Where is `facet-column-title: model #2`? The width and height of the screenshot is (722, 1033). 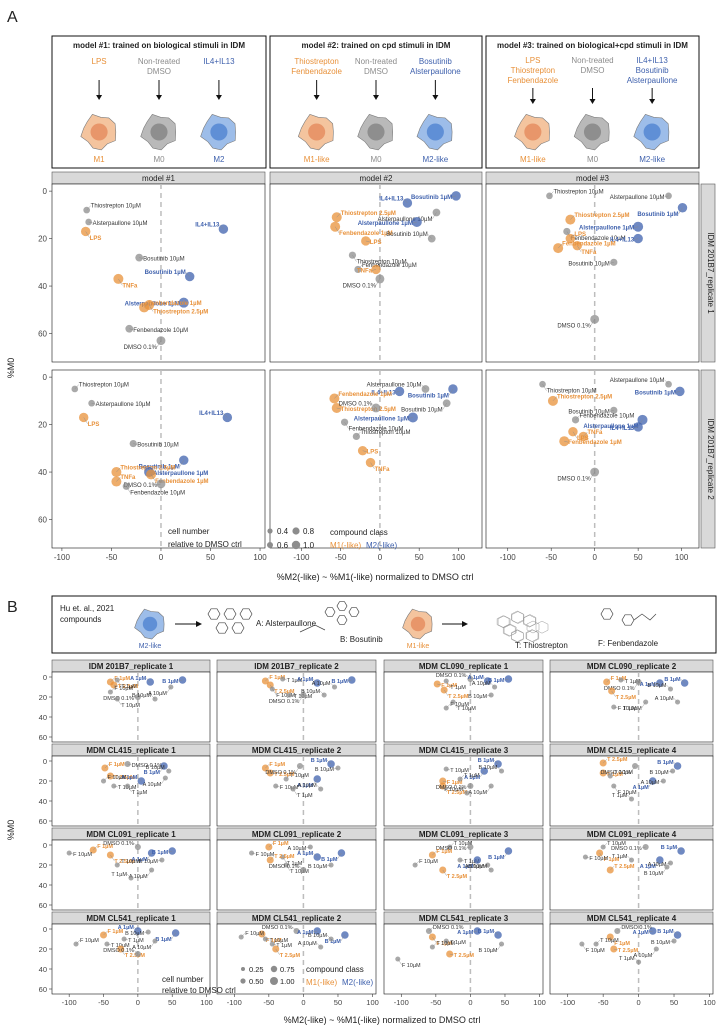
facet-column-title: model #2 is located at coordinates (376, 178).